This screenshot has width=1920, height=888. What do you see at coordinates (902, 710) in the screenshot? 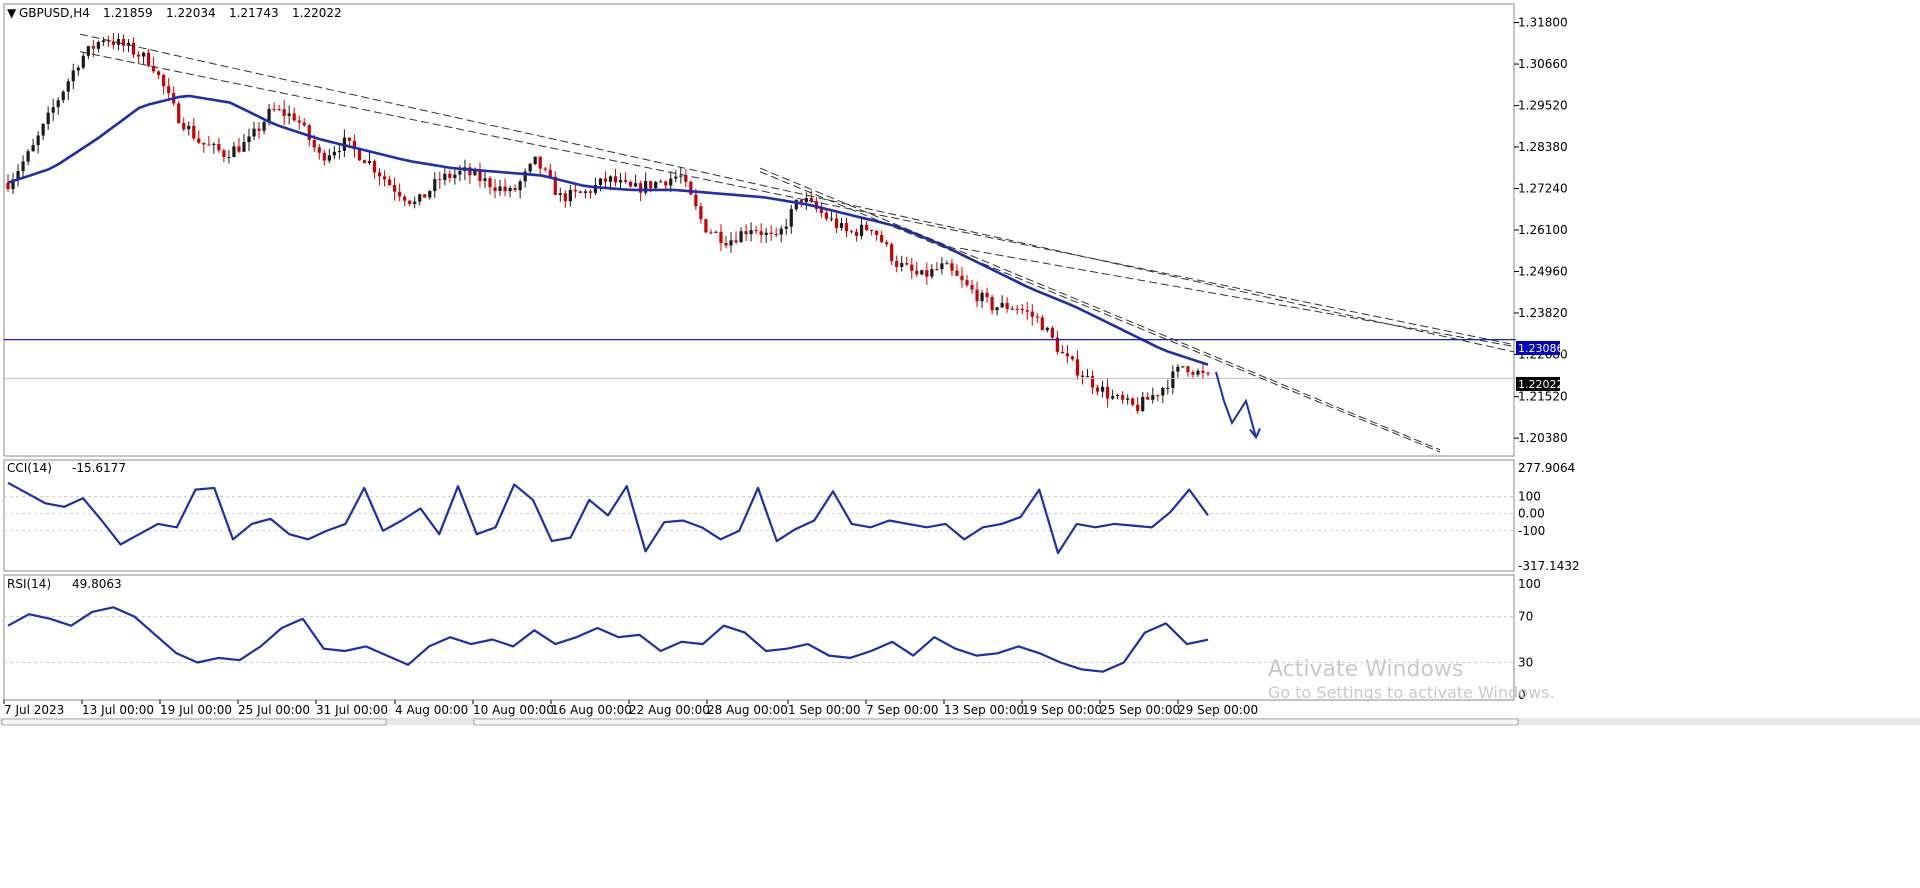
I see `x-tick-label: 7 Sep 00:00` at bounding box center [902, 710].